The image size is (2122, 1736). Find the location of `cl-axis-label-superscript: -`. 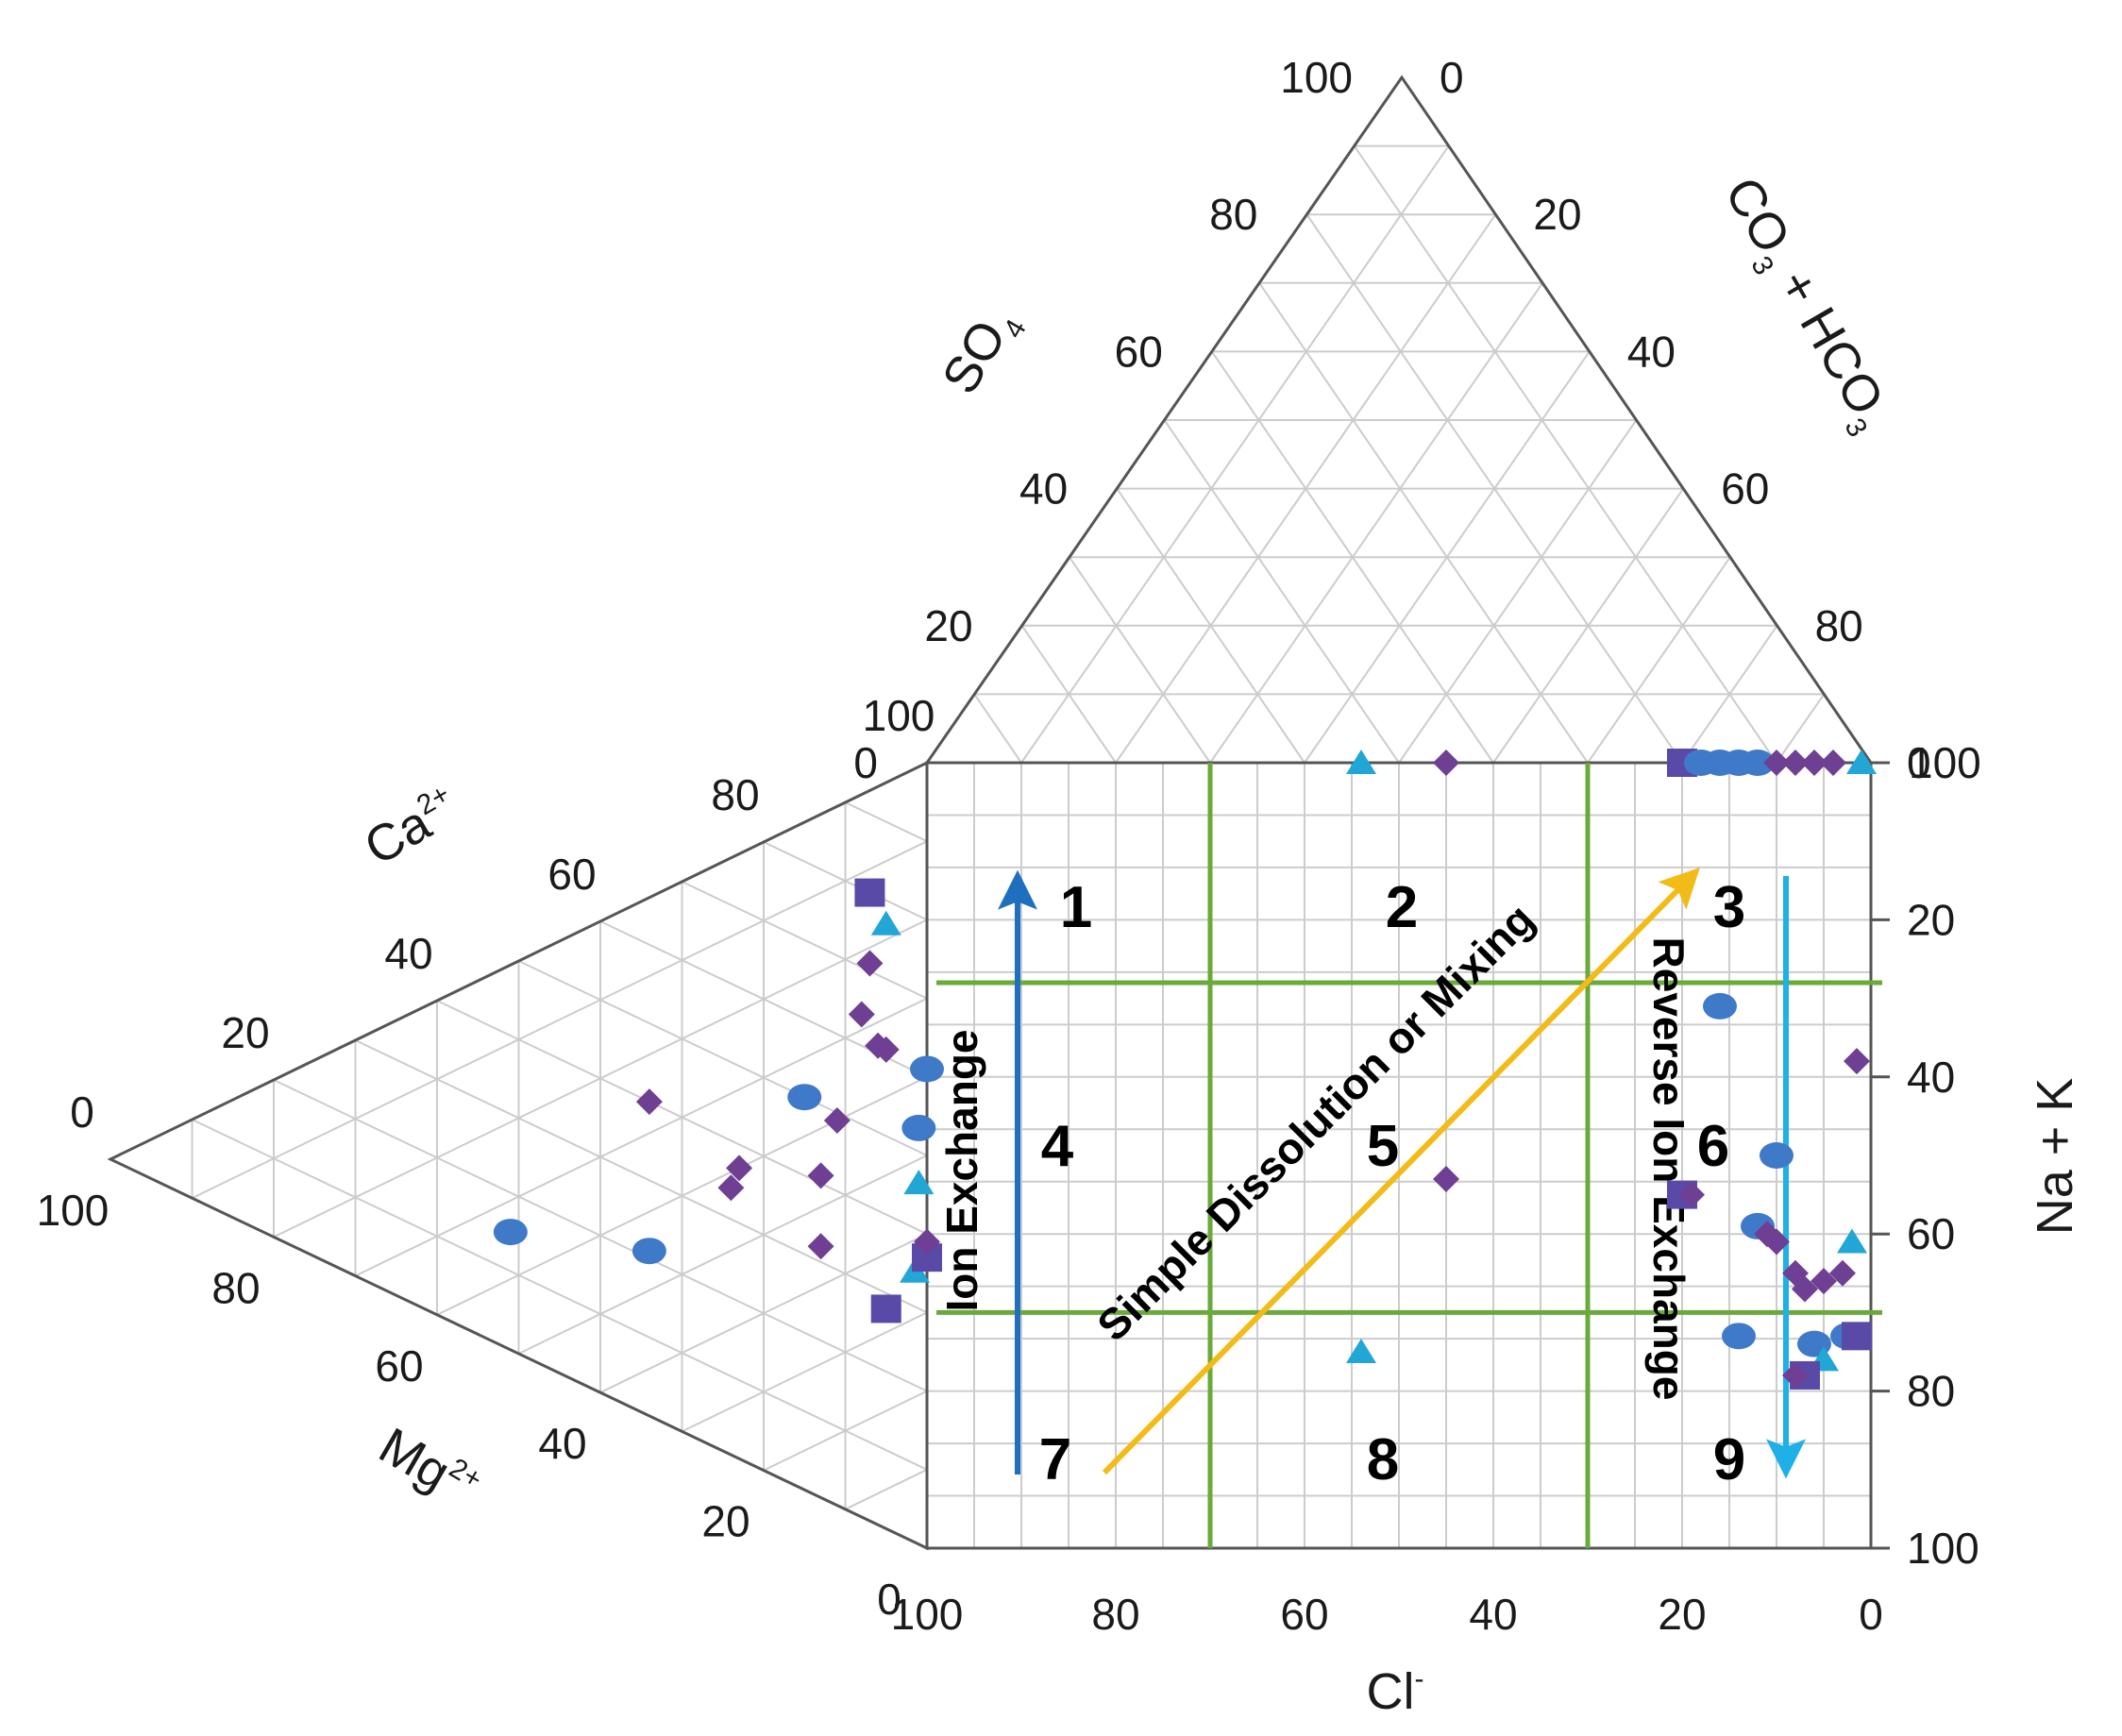

cl-axis-label-superscript: - is located at coordinates (1419, 1679).